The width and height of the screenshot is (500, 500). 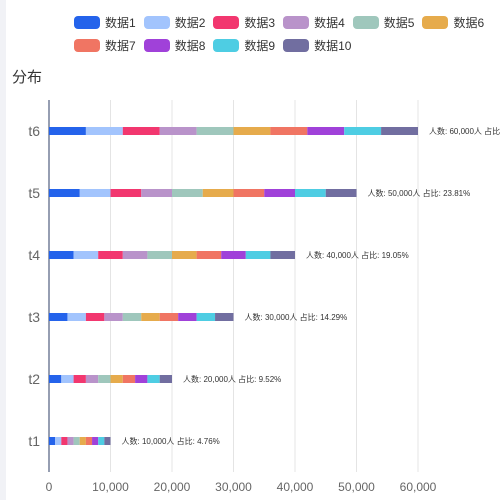 What do you see at coordinates (232, 379) in the screenshot?
I see `data-label: 人数: 20,000人 占比: 9.52%` at bounding box center [232, 379].